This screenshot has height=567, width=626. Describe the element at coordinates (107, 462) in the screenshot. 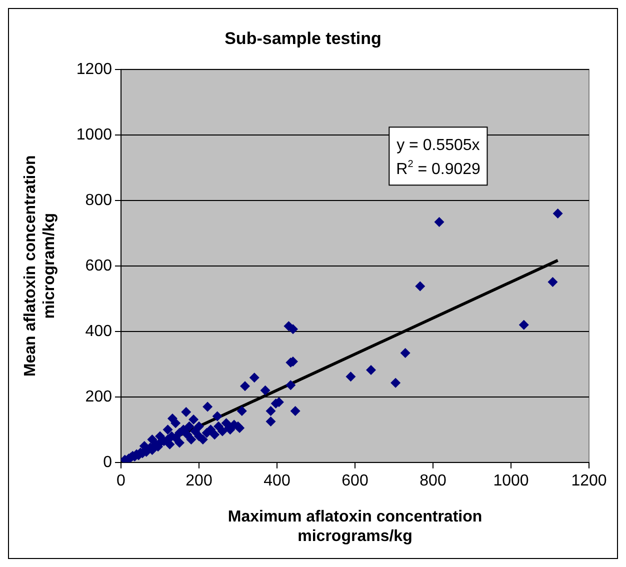

I see `y-tick-label: 0` at that location.